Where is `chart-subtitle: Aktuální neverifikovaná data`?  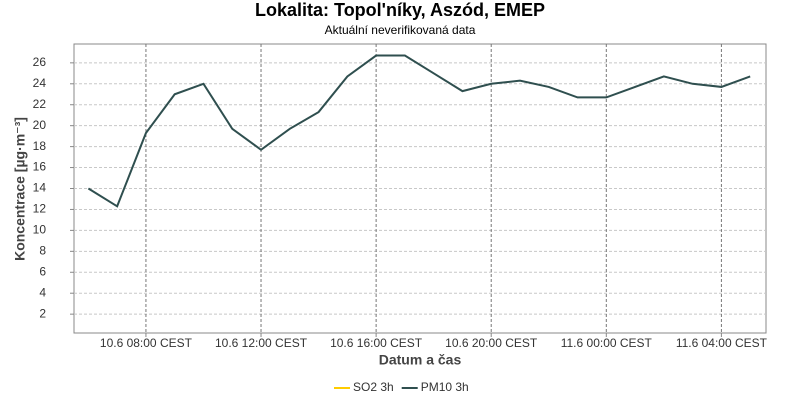 chart-subtitle: Aktuální neverifikovaná data is located at coordinates (400, 30).